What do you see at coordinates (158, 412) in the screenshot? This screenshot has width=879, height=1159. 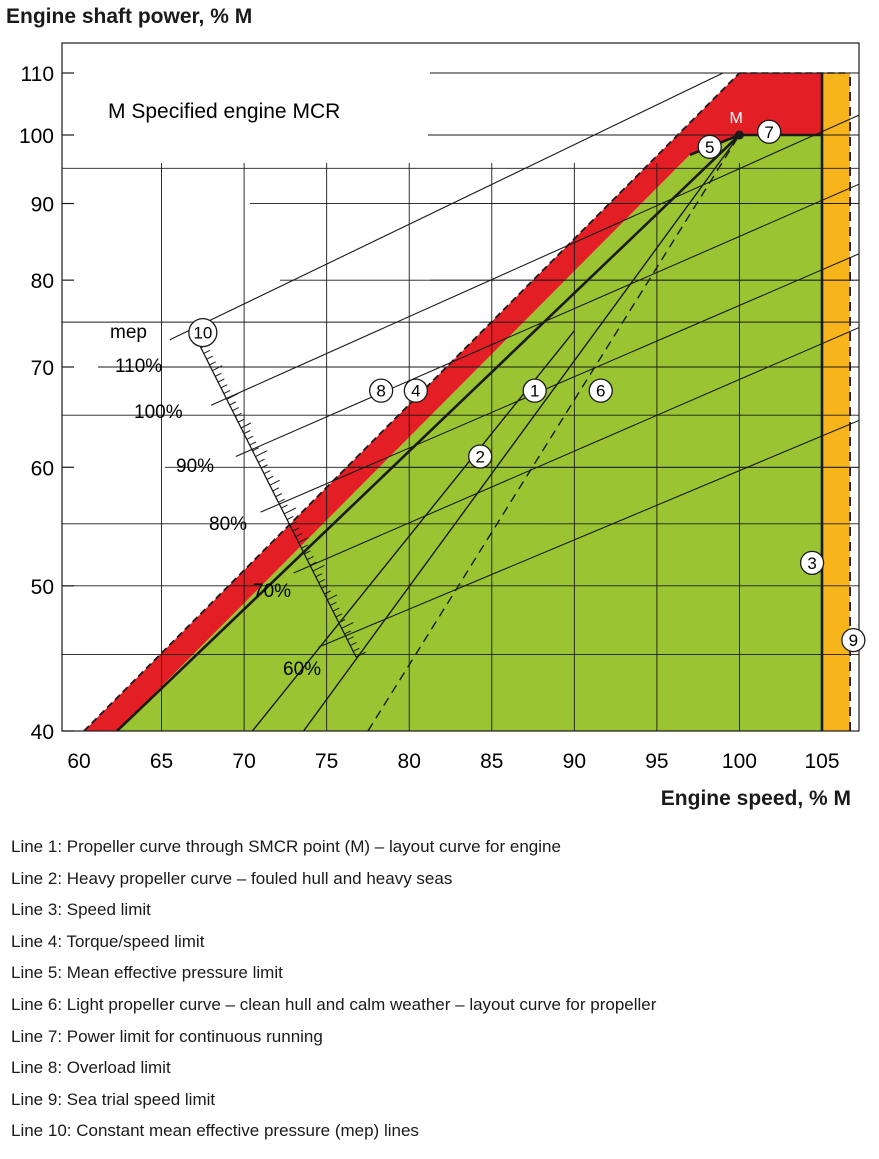 I see `mep-scale-label: 100%` at bounding box center [158, 412].